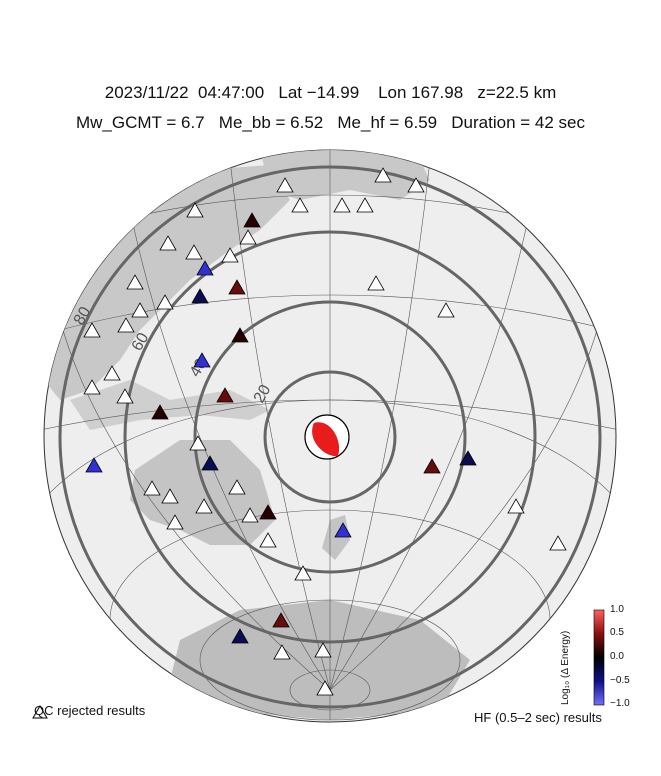 The image size is (661, 776). Describe the element at coordinates (617, 632) in the screenshot. I see `colorbar-tick: 0.5` at that location.